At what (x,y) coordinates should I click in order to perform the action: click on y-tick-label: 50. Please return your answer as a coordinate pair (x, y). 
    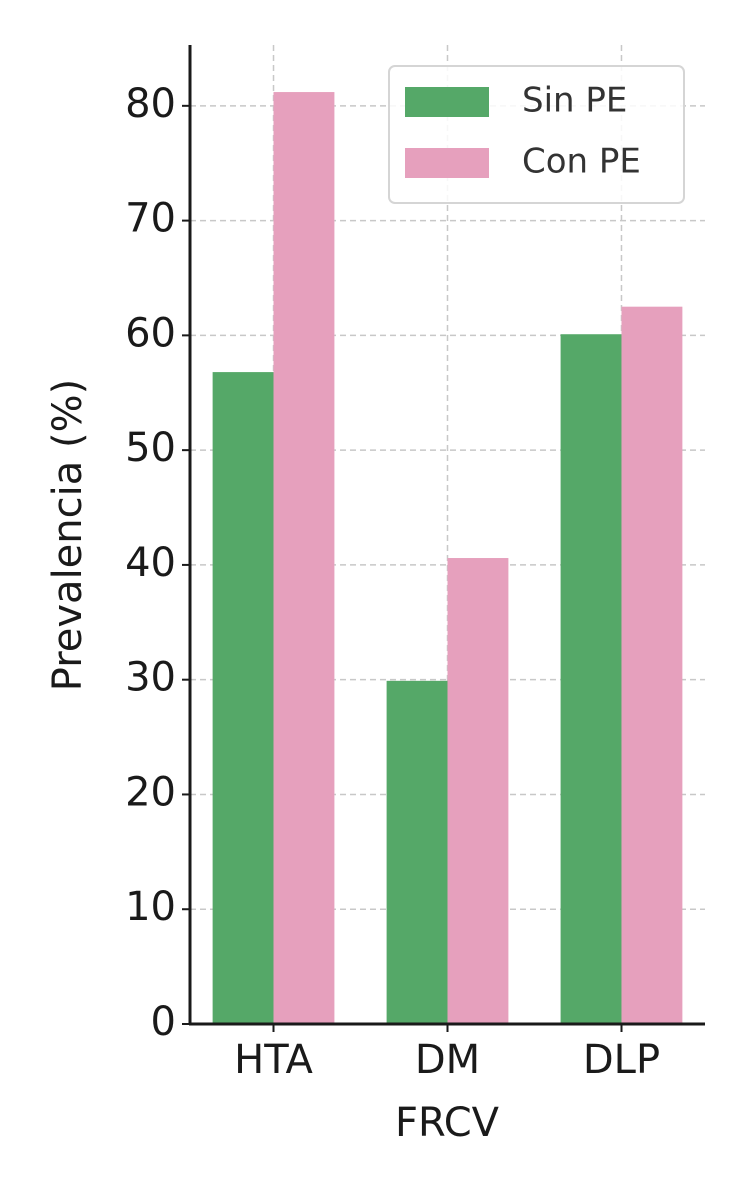
    Looking at the image, I should click on (150, 448).